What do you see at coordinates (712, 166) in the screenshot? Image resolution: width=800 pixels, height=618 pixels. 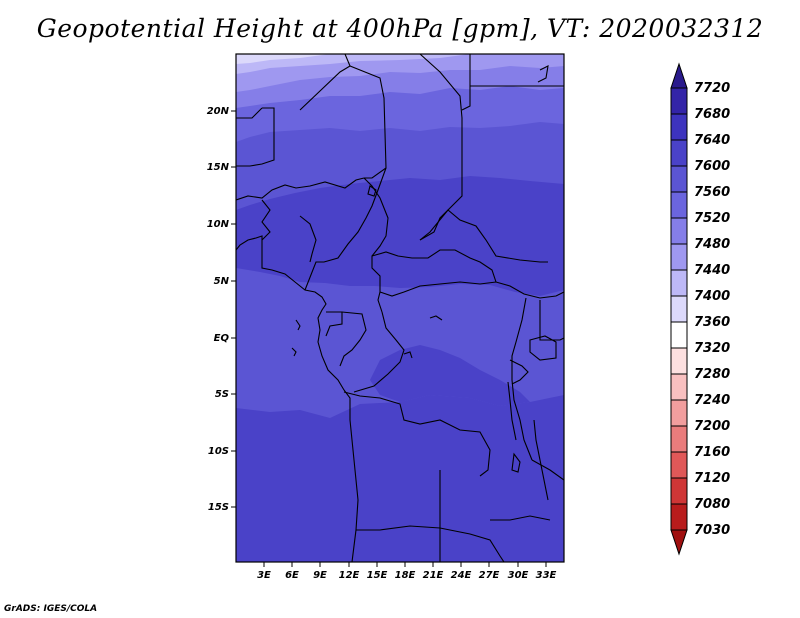 I see `colorbar-label-7600: 7600` at bounding box center [712, 166].